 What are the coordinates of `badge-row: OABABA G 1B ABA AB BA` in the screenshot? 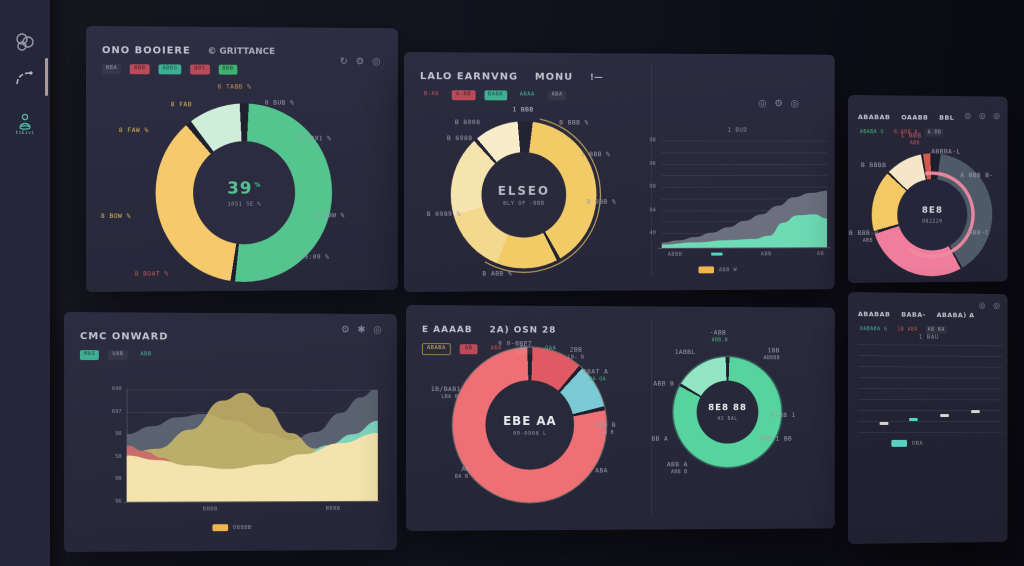 It's located at (927, 329).